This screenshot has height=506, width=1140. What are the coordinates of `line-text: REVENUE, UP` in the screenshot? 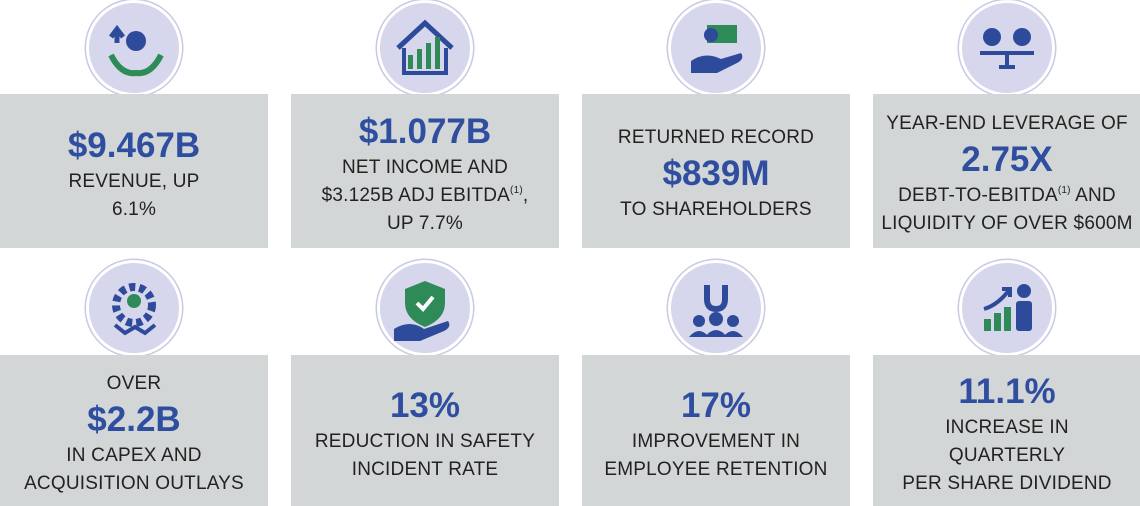 It's located at (134, 181).